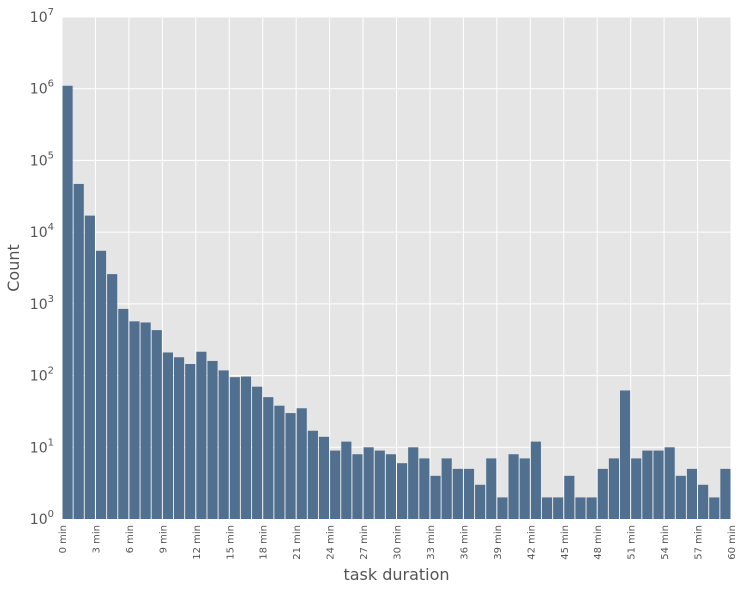 The width and height of the screenshot is (743, 589). What do you see at coordinates (42, 159) in the screenshot?
I see `y-tick-label: 10⁵` at bounding box center [42, 159].